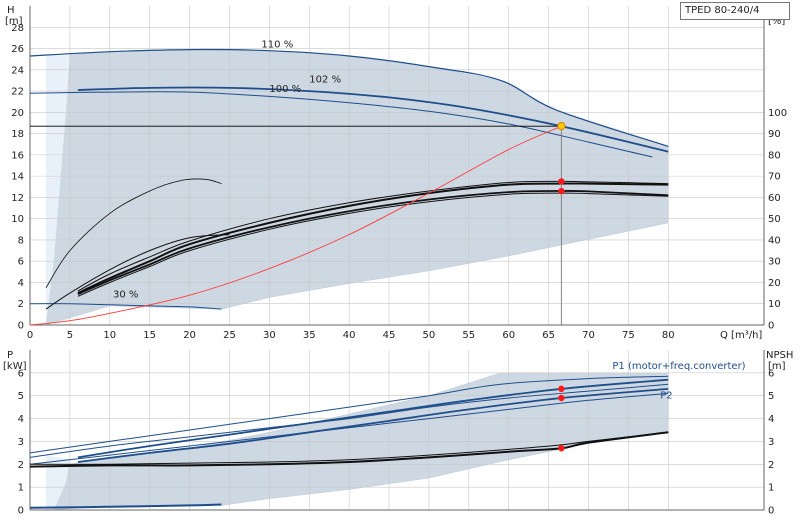 Image resolution: width=800 pixels, height=524 pixels. Describe the element at coordinates (771, 511) in the screenshot. I see `tick-label-npsh: 0` at that location.